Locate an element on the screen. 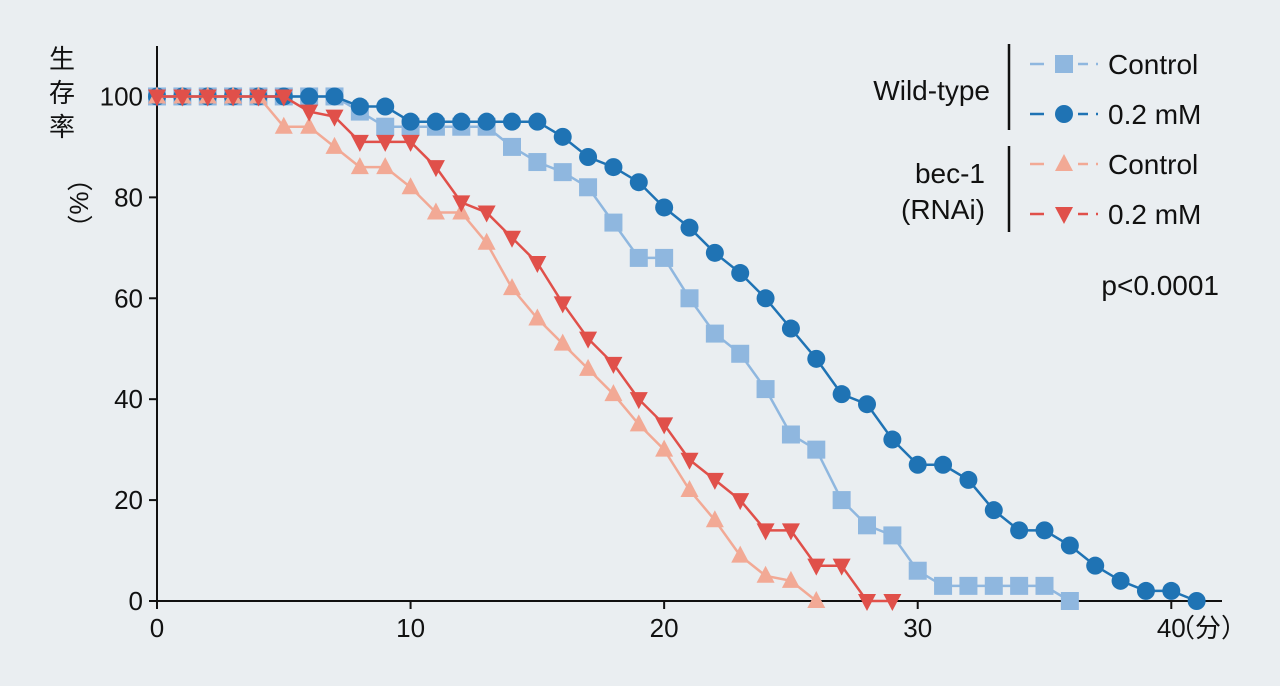  y-axis-label-char: 生 is located at coordinates (62, 59).